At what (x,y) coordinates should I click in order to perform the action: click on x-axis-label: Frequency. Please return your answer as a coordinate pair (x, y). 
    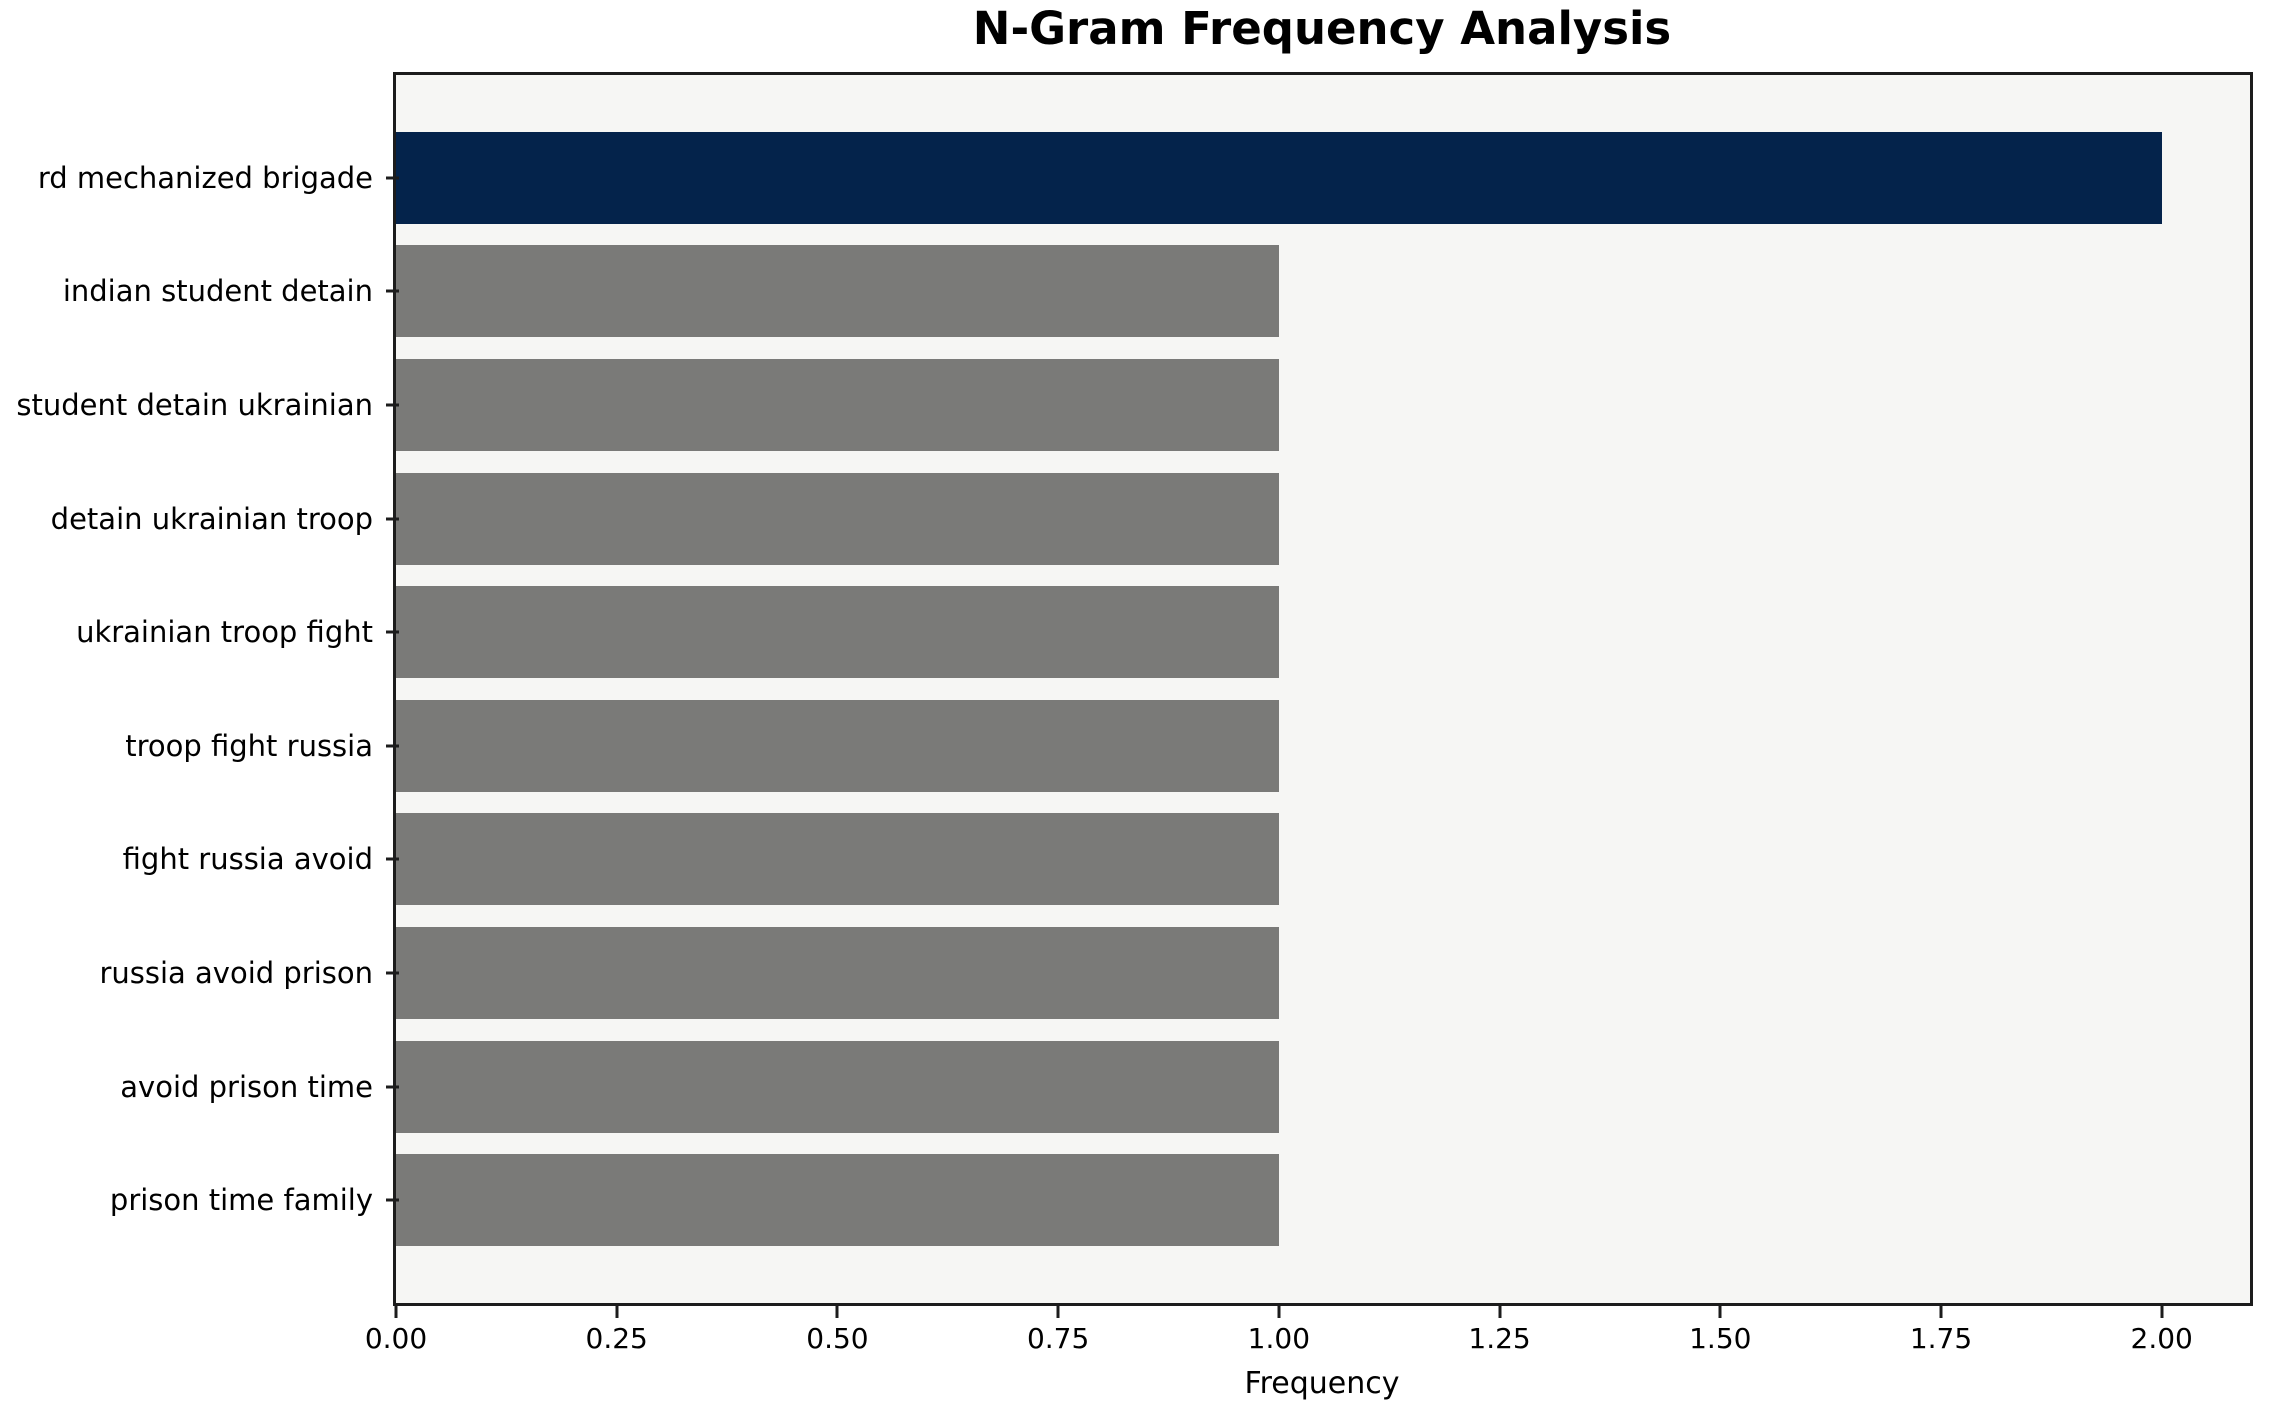
    Looking at the image, I should click on (1322, 1383).